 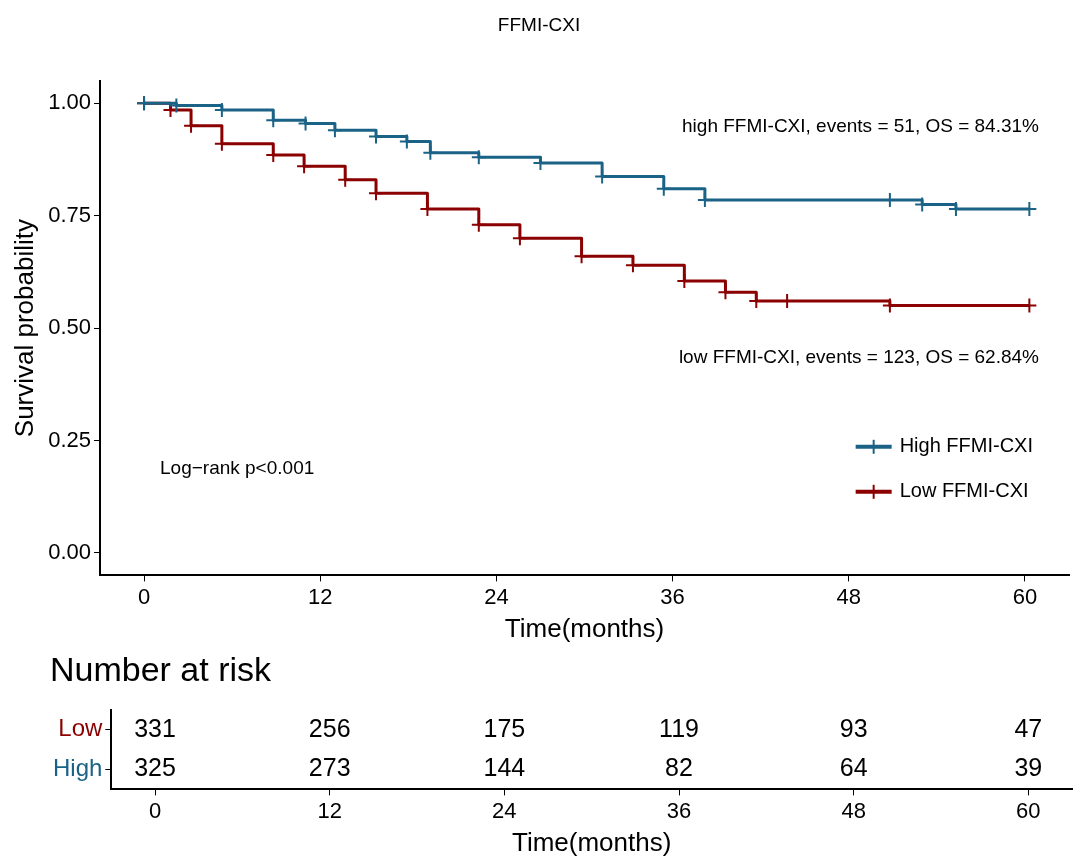 What do you see at coordinates (161, 668) in the screenshot?
I see `chart-title: Number at risk` at bounding box center [161, 668].